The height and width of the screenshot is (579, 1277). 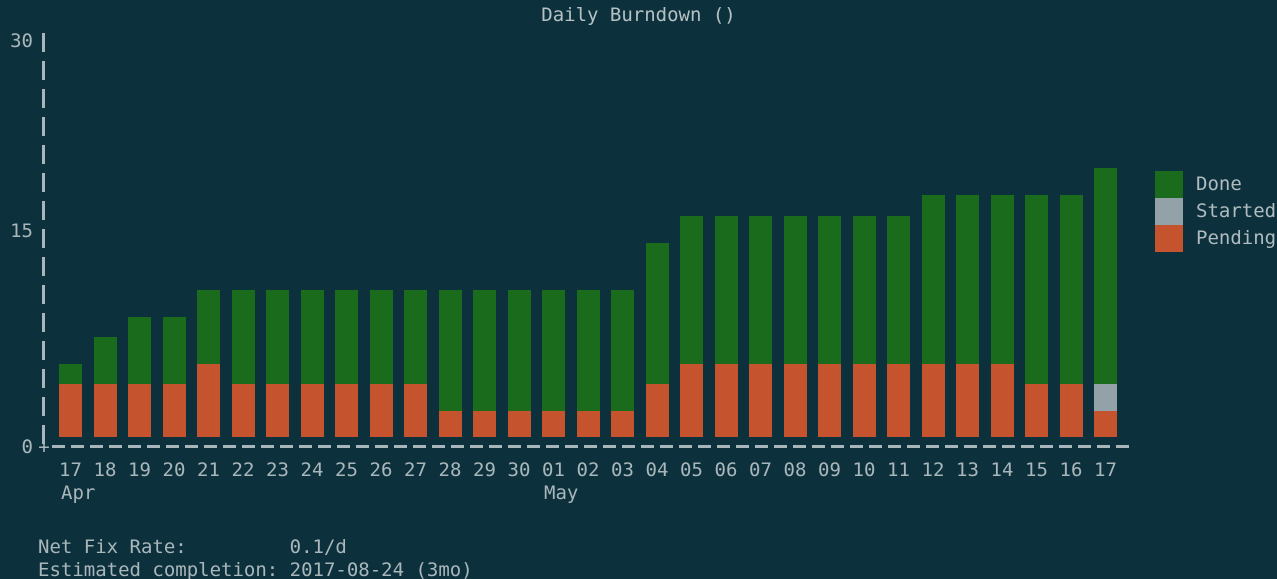 I want to click on x-tick-label: 26, so click(x=381, y=470).